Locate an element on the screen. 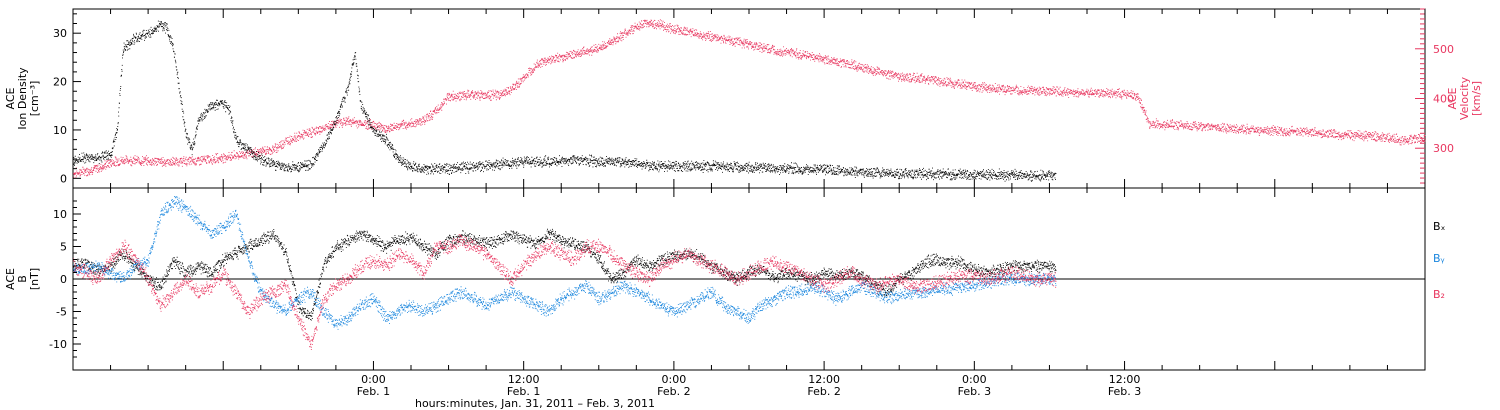 Image resolution: width=1500 pixels, height=410 pixels. velocity-tick-label: 400 is located at coordinates (1443, 99).